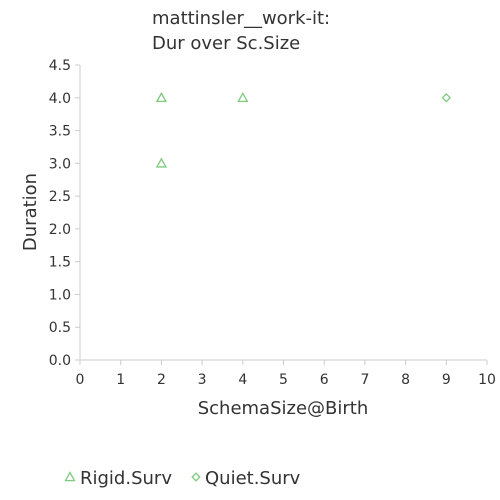  What do you see at coordinates (405, 380) in the screenshot?
I see `x-tick-label: 8` at bounding box center [405, 380].